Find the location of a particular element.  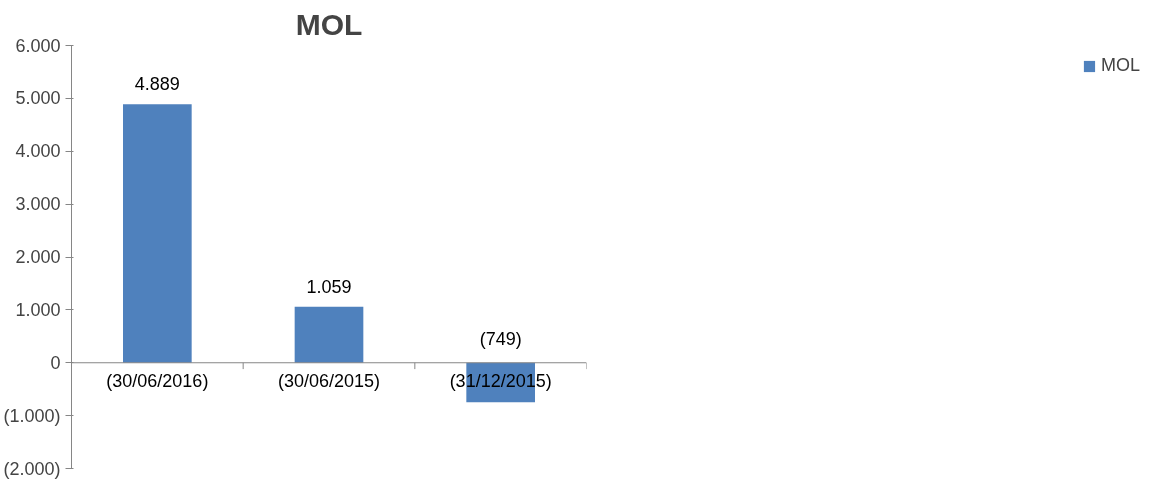

y-tick-label: 1.000 is located at coordinates (38, 309).